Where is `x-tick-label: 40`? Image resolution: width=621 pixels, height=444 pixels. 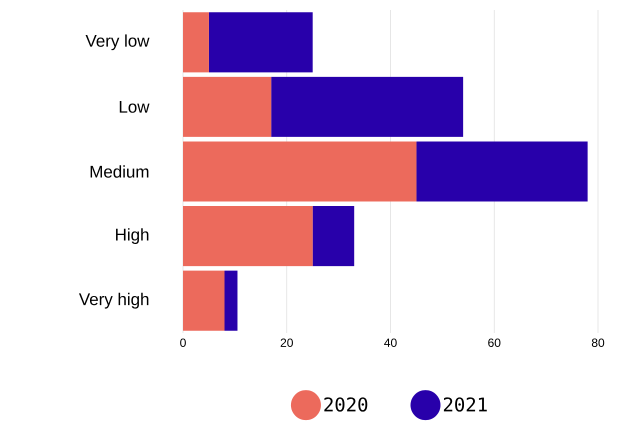
x-tick-label: 40 is located at coordinates (390, 342).